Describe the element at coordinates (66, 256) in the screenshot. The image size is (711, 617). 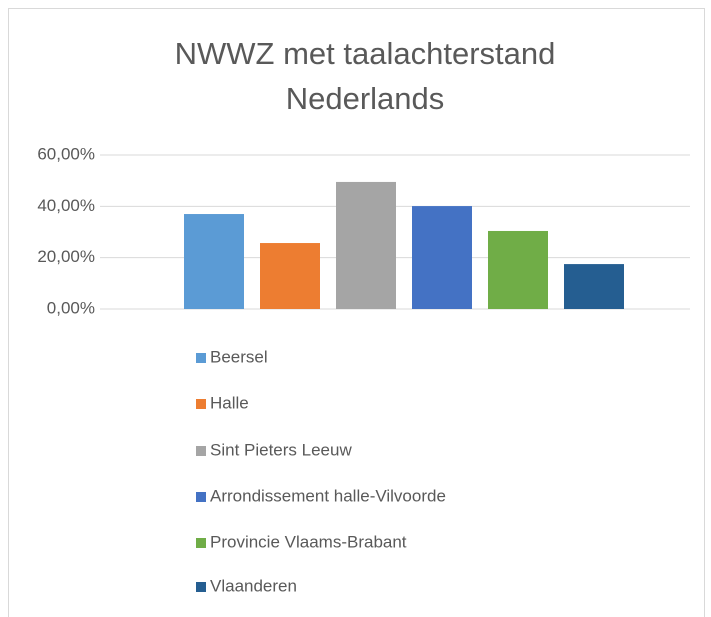
I see `y-tick-label: 20,00%` at that location.